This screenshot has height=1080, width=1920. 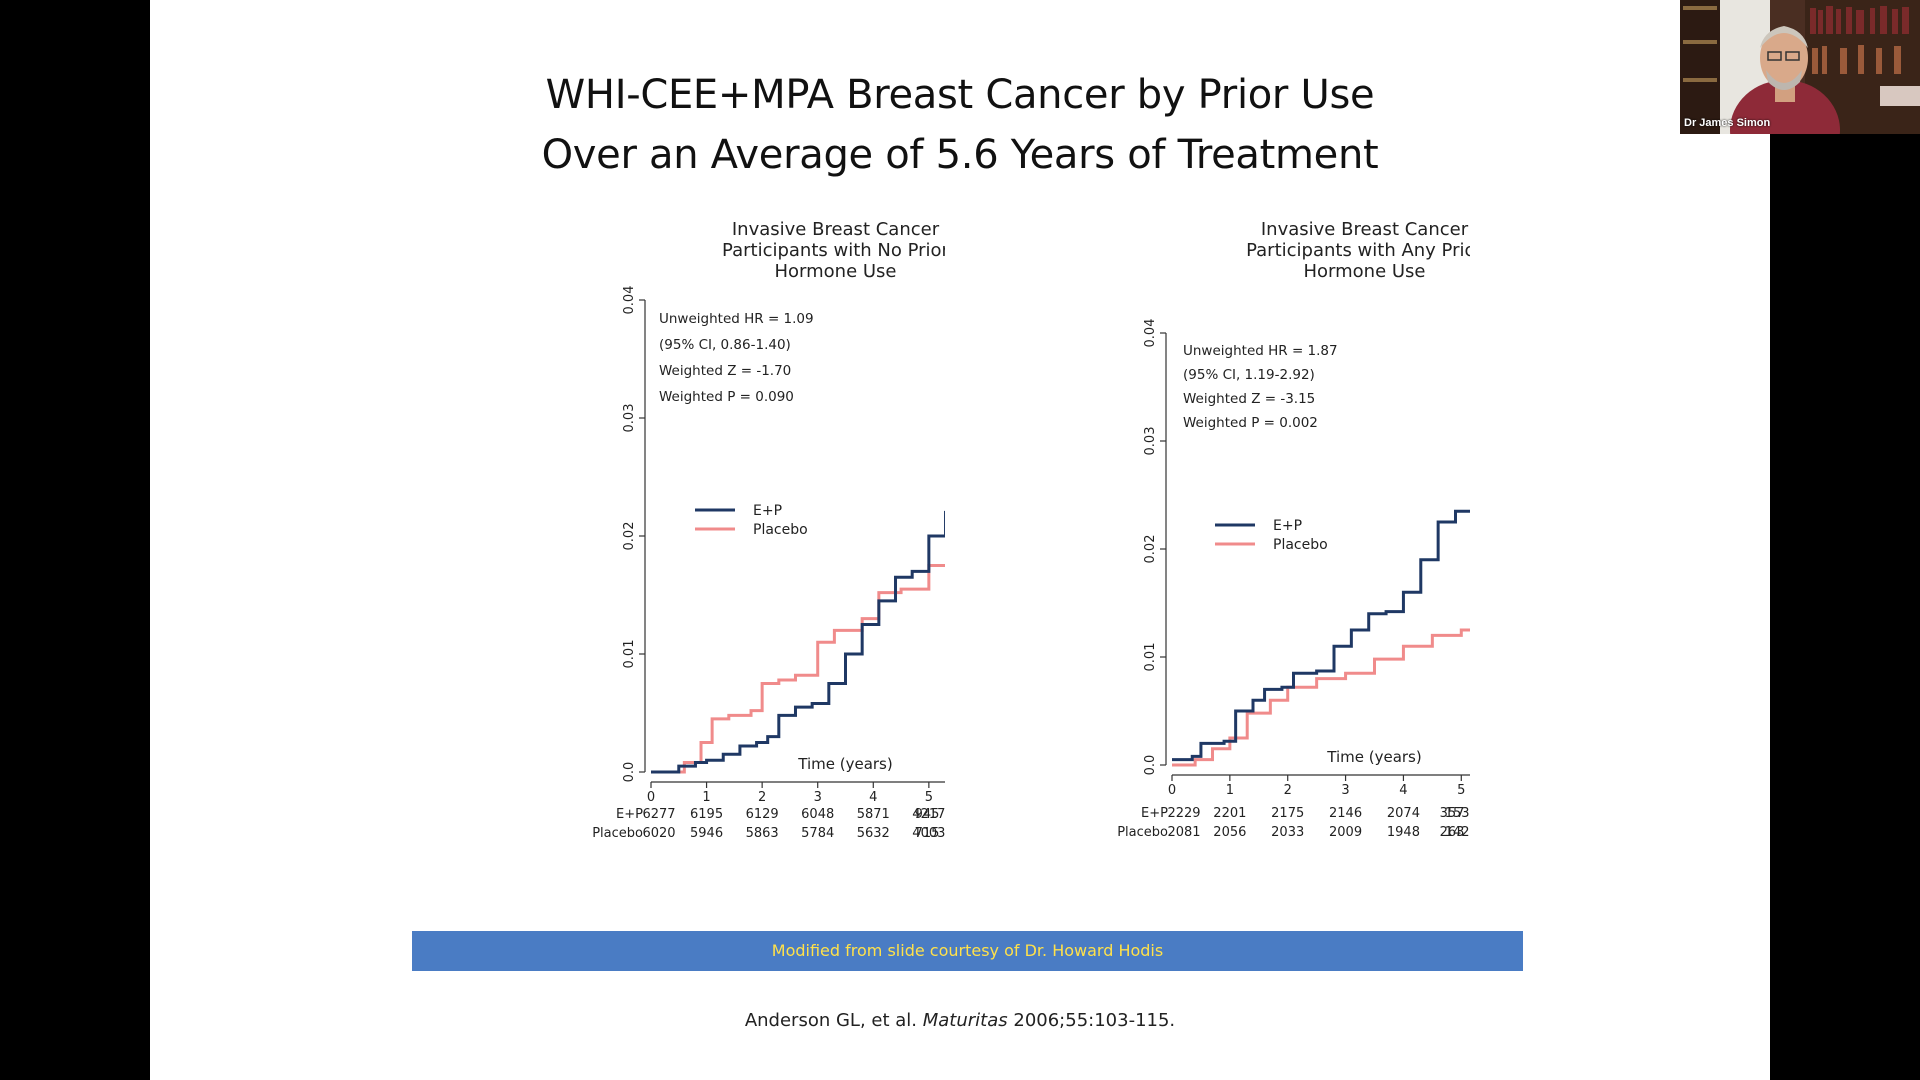 I want to click on stats-line: Unweighted HR = 1.87, so click(x=1260, y=351).